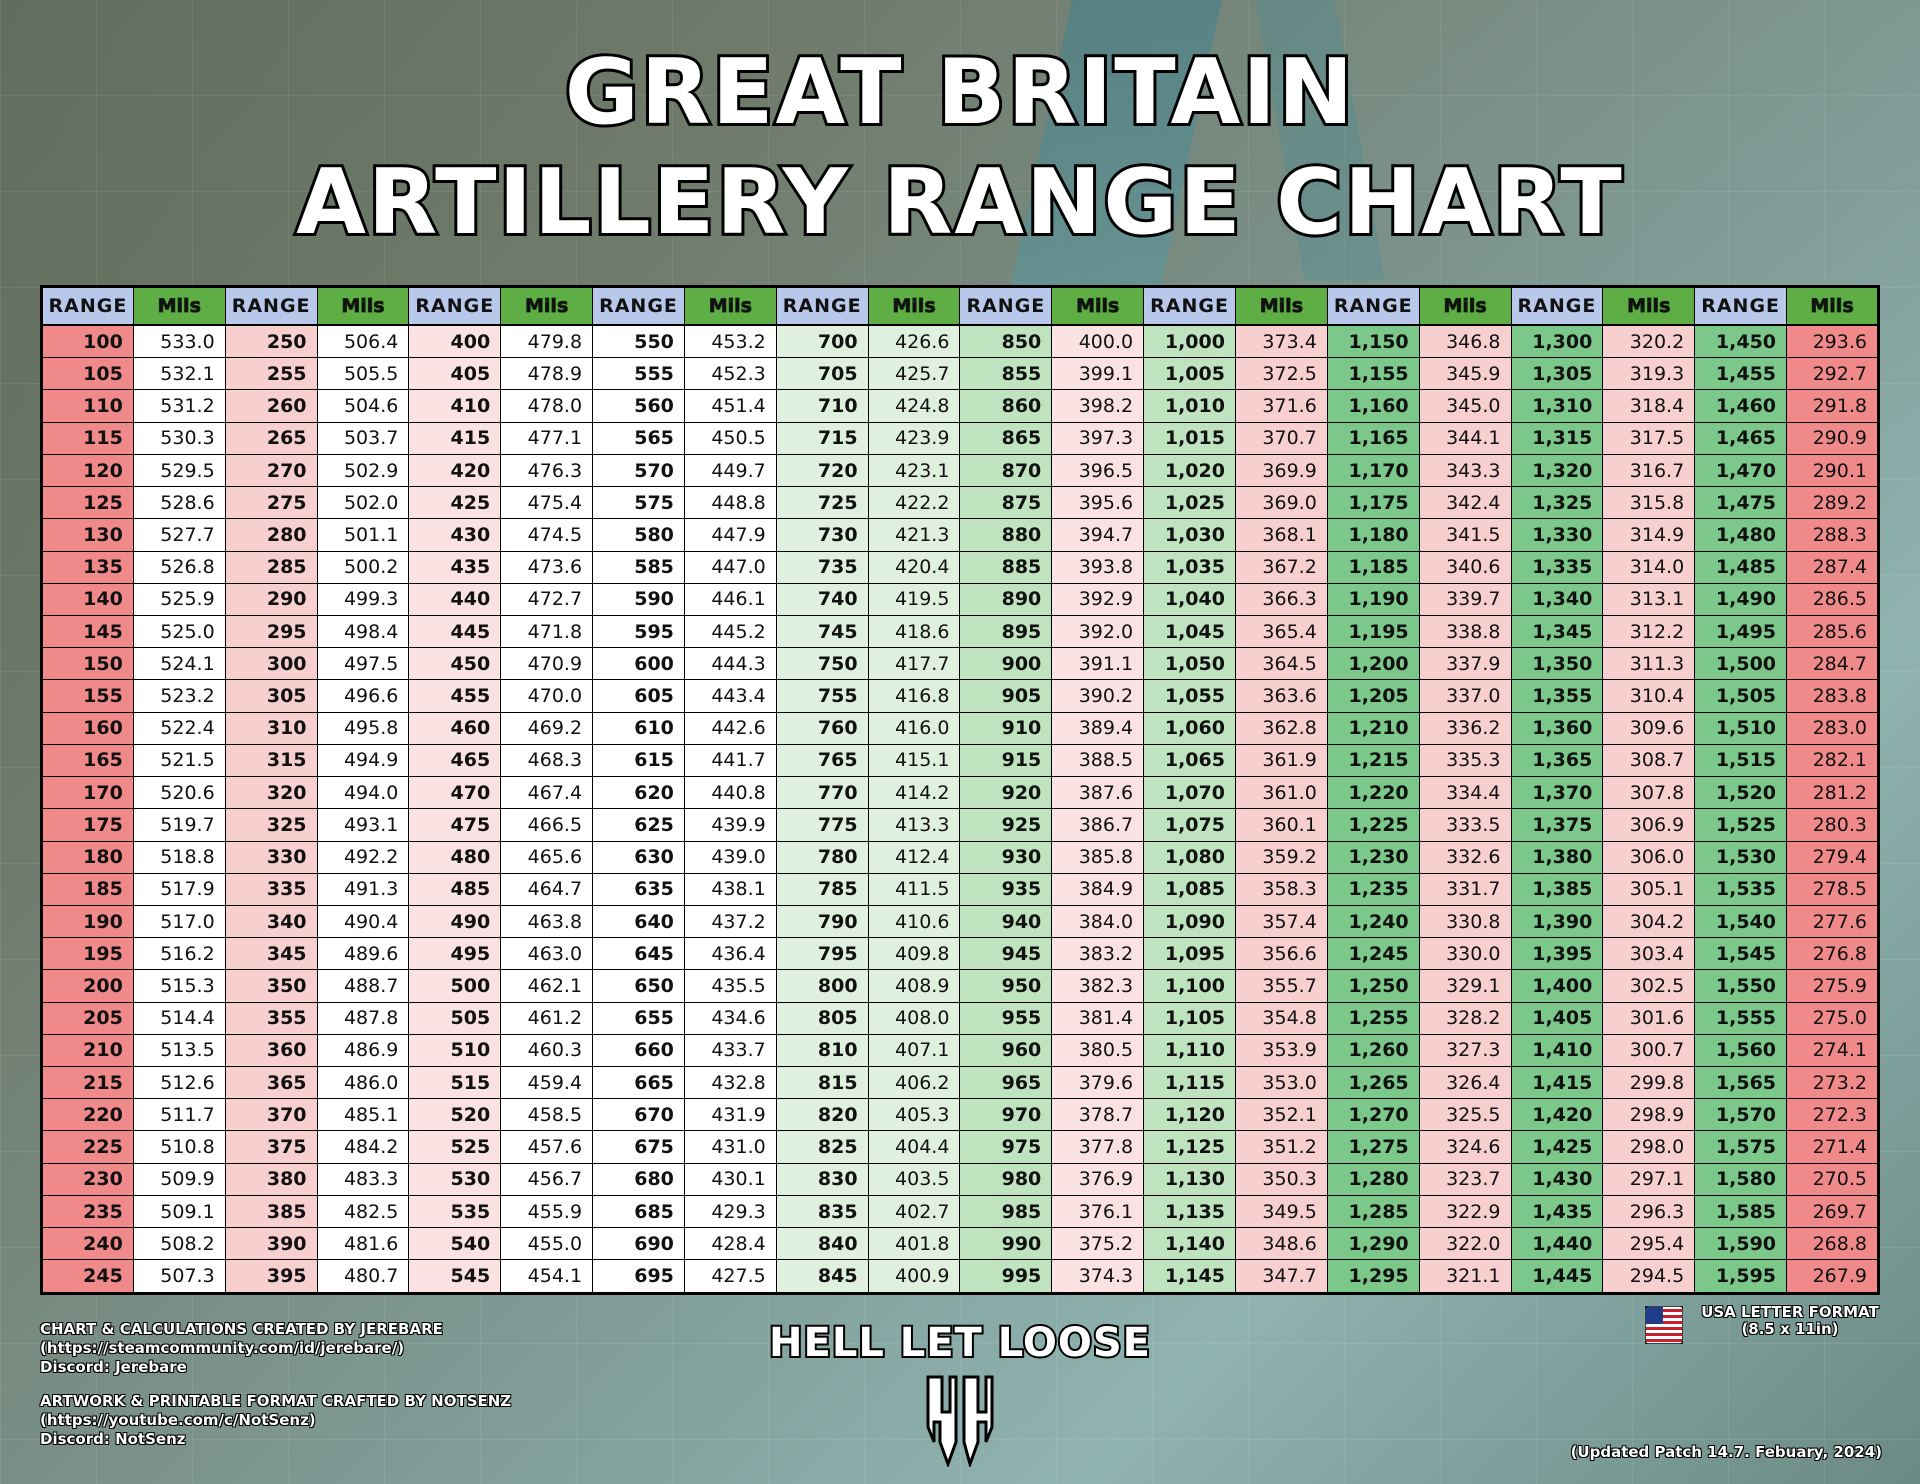 The image size is (1920, 1484). I want to click on mils-cell: 292.7, so click(1832, 374).